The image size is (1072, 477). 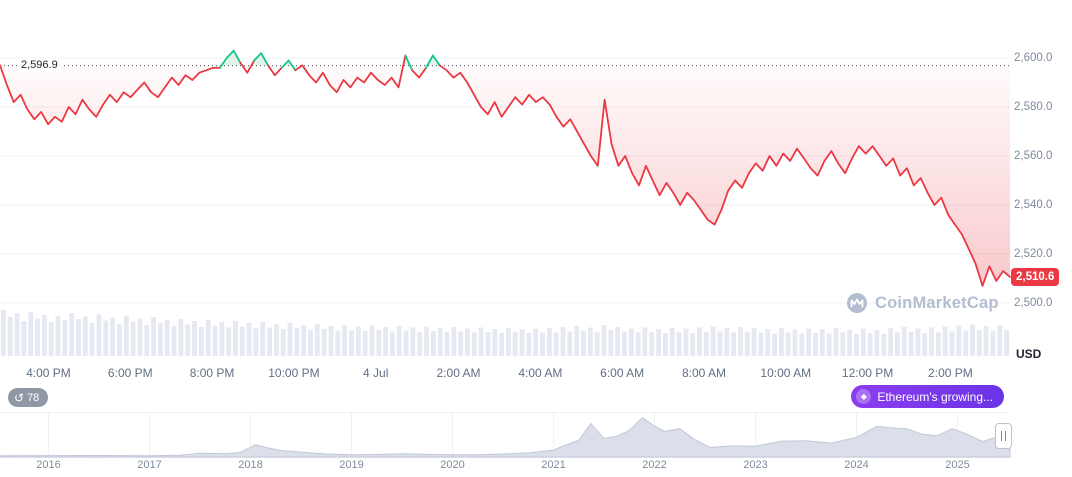 I want to click on navigator-chart, so click(x=505, y=435).